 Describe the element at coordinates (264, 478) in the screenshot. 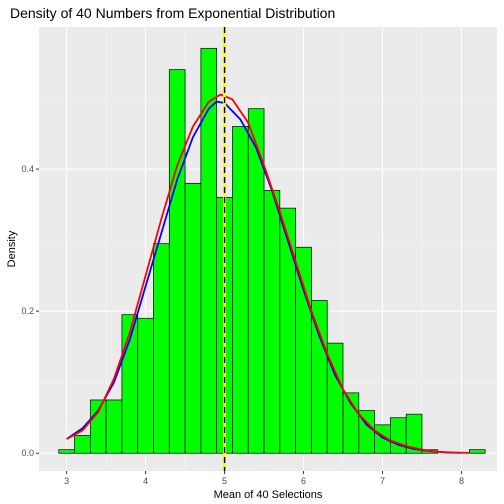

I see `x-axis: 3 4 5 6 7 8` at that location.